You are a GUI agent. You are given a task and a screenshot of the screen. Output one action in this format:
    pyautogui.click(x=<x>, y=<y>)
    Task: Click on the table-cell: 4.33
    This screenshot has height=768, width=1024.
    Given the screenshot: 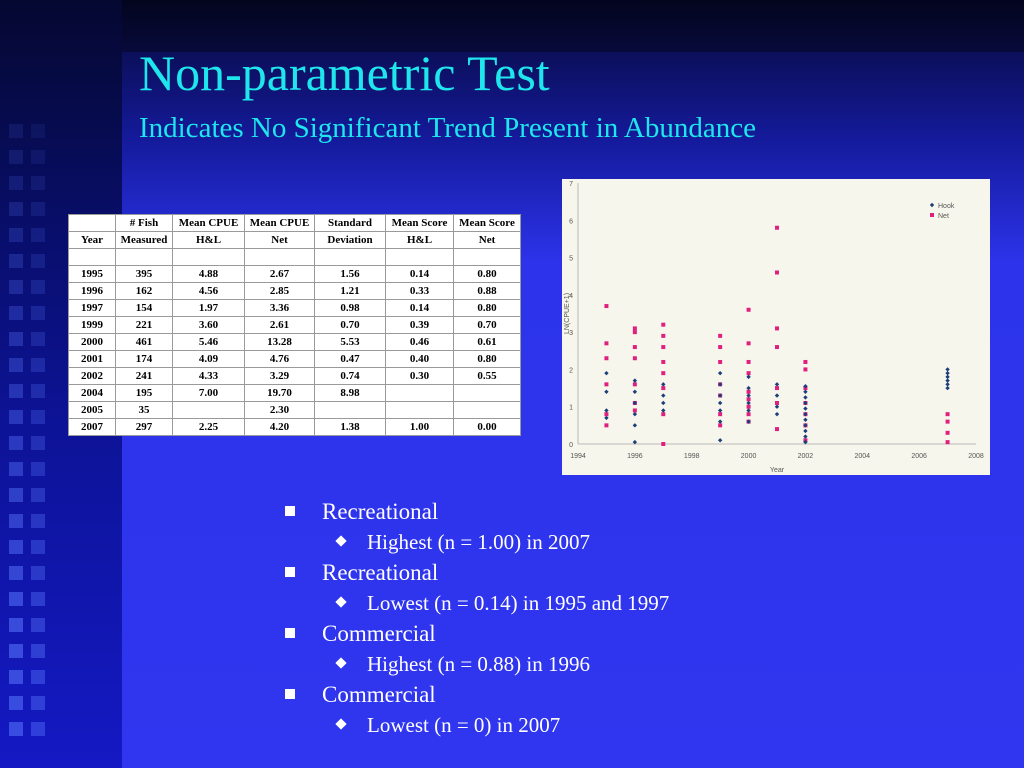 What is the action you would take?
    pyautogui.click(x=208, y=376)
    